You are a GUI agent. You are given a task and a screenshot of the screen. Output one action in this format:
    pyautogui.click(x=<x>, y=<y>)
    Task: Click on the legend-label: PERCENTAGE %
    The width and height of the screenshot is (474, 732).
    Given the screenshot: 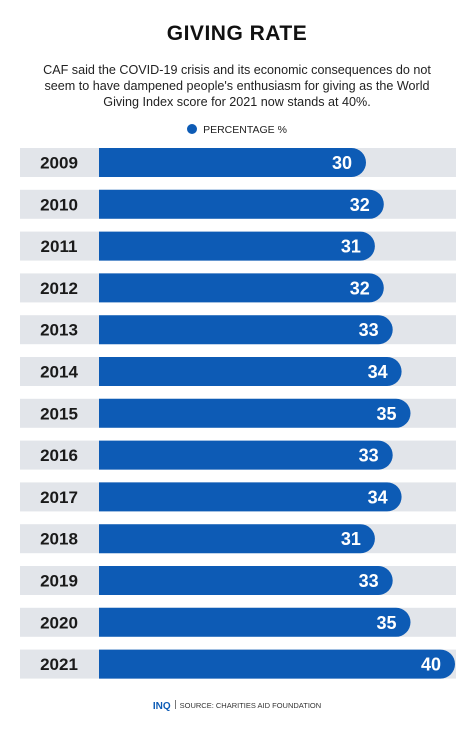 What is the action you would take?
    pyautogui.click(x=245, y=130)
    